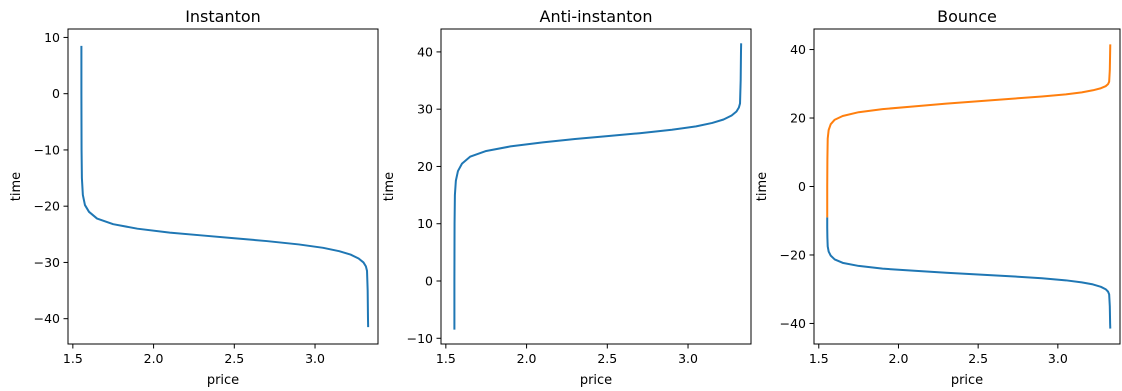 The width and height of the screenshot is (1122, 391). Describe the element at coordinates (223, 16) in the screenshot. I see `chart-title: Instanton` at that location.